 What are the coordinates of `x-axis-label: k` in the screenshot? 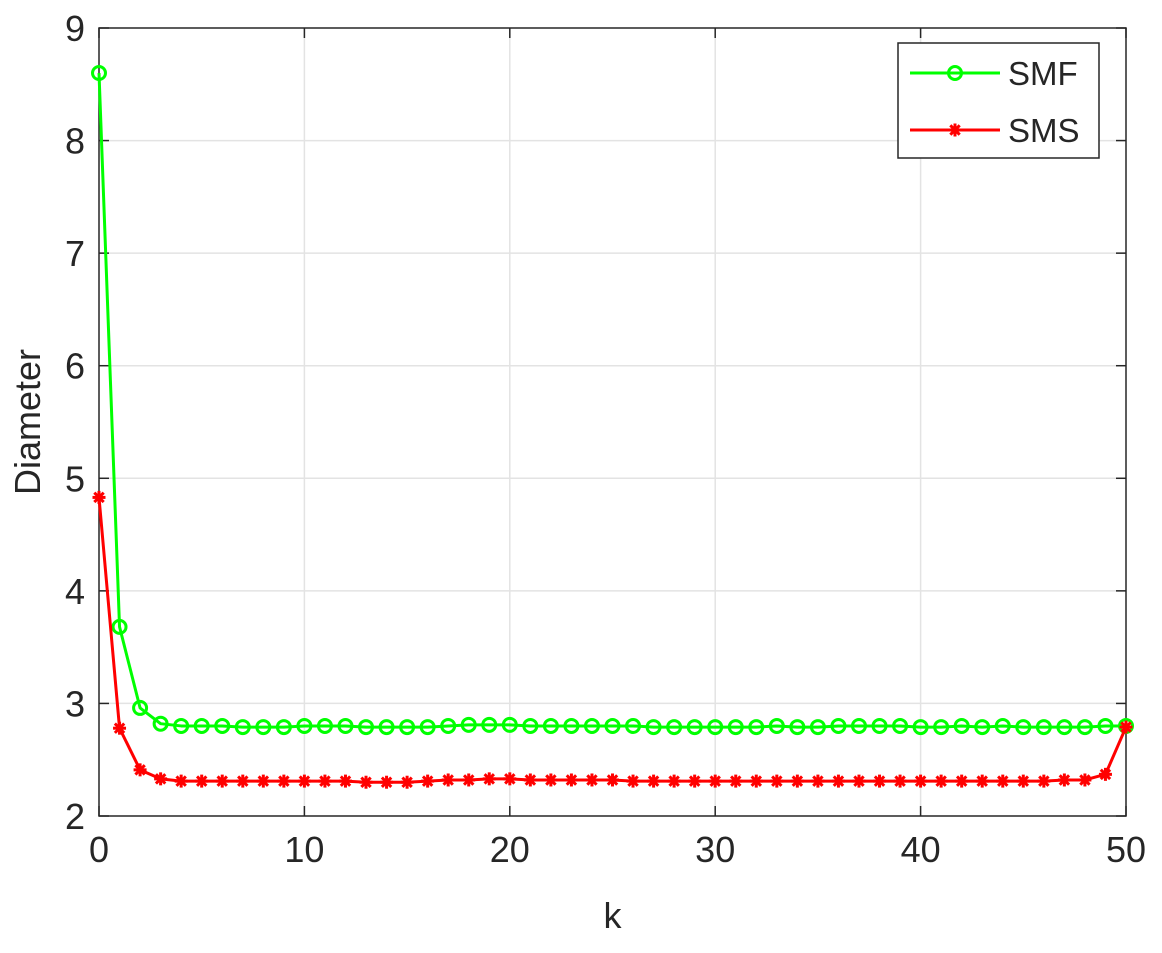 It's located at (613, 915).